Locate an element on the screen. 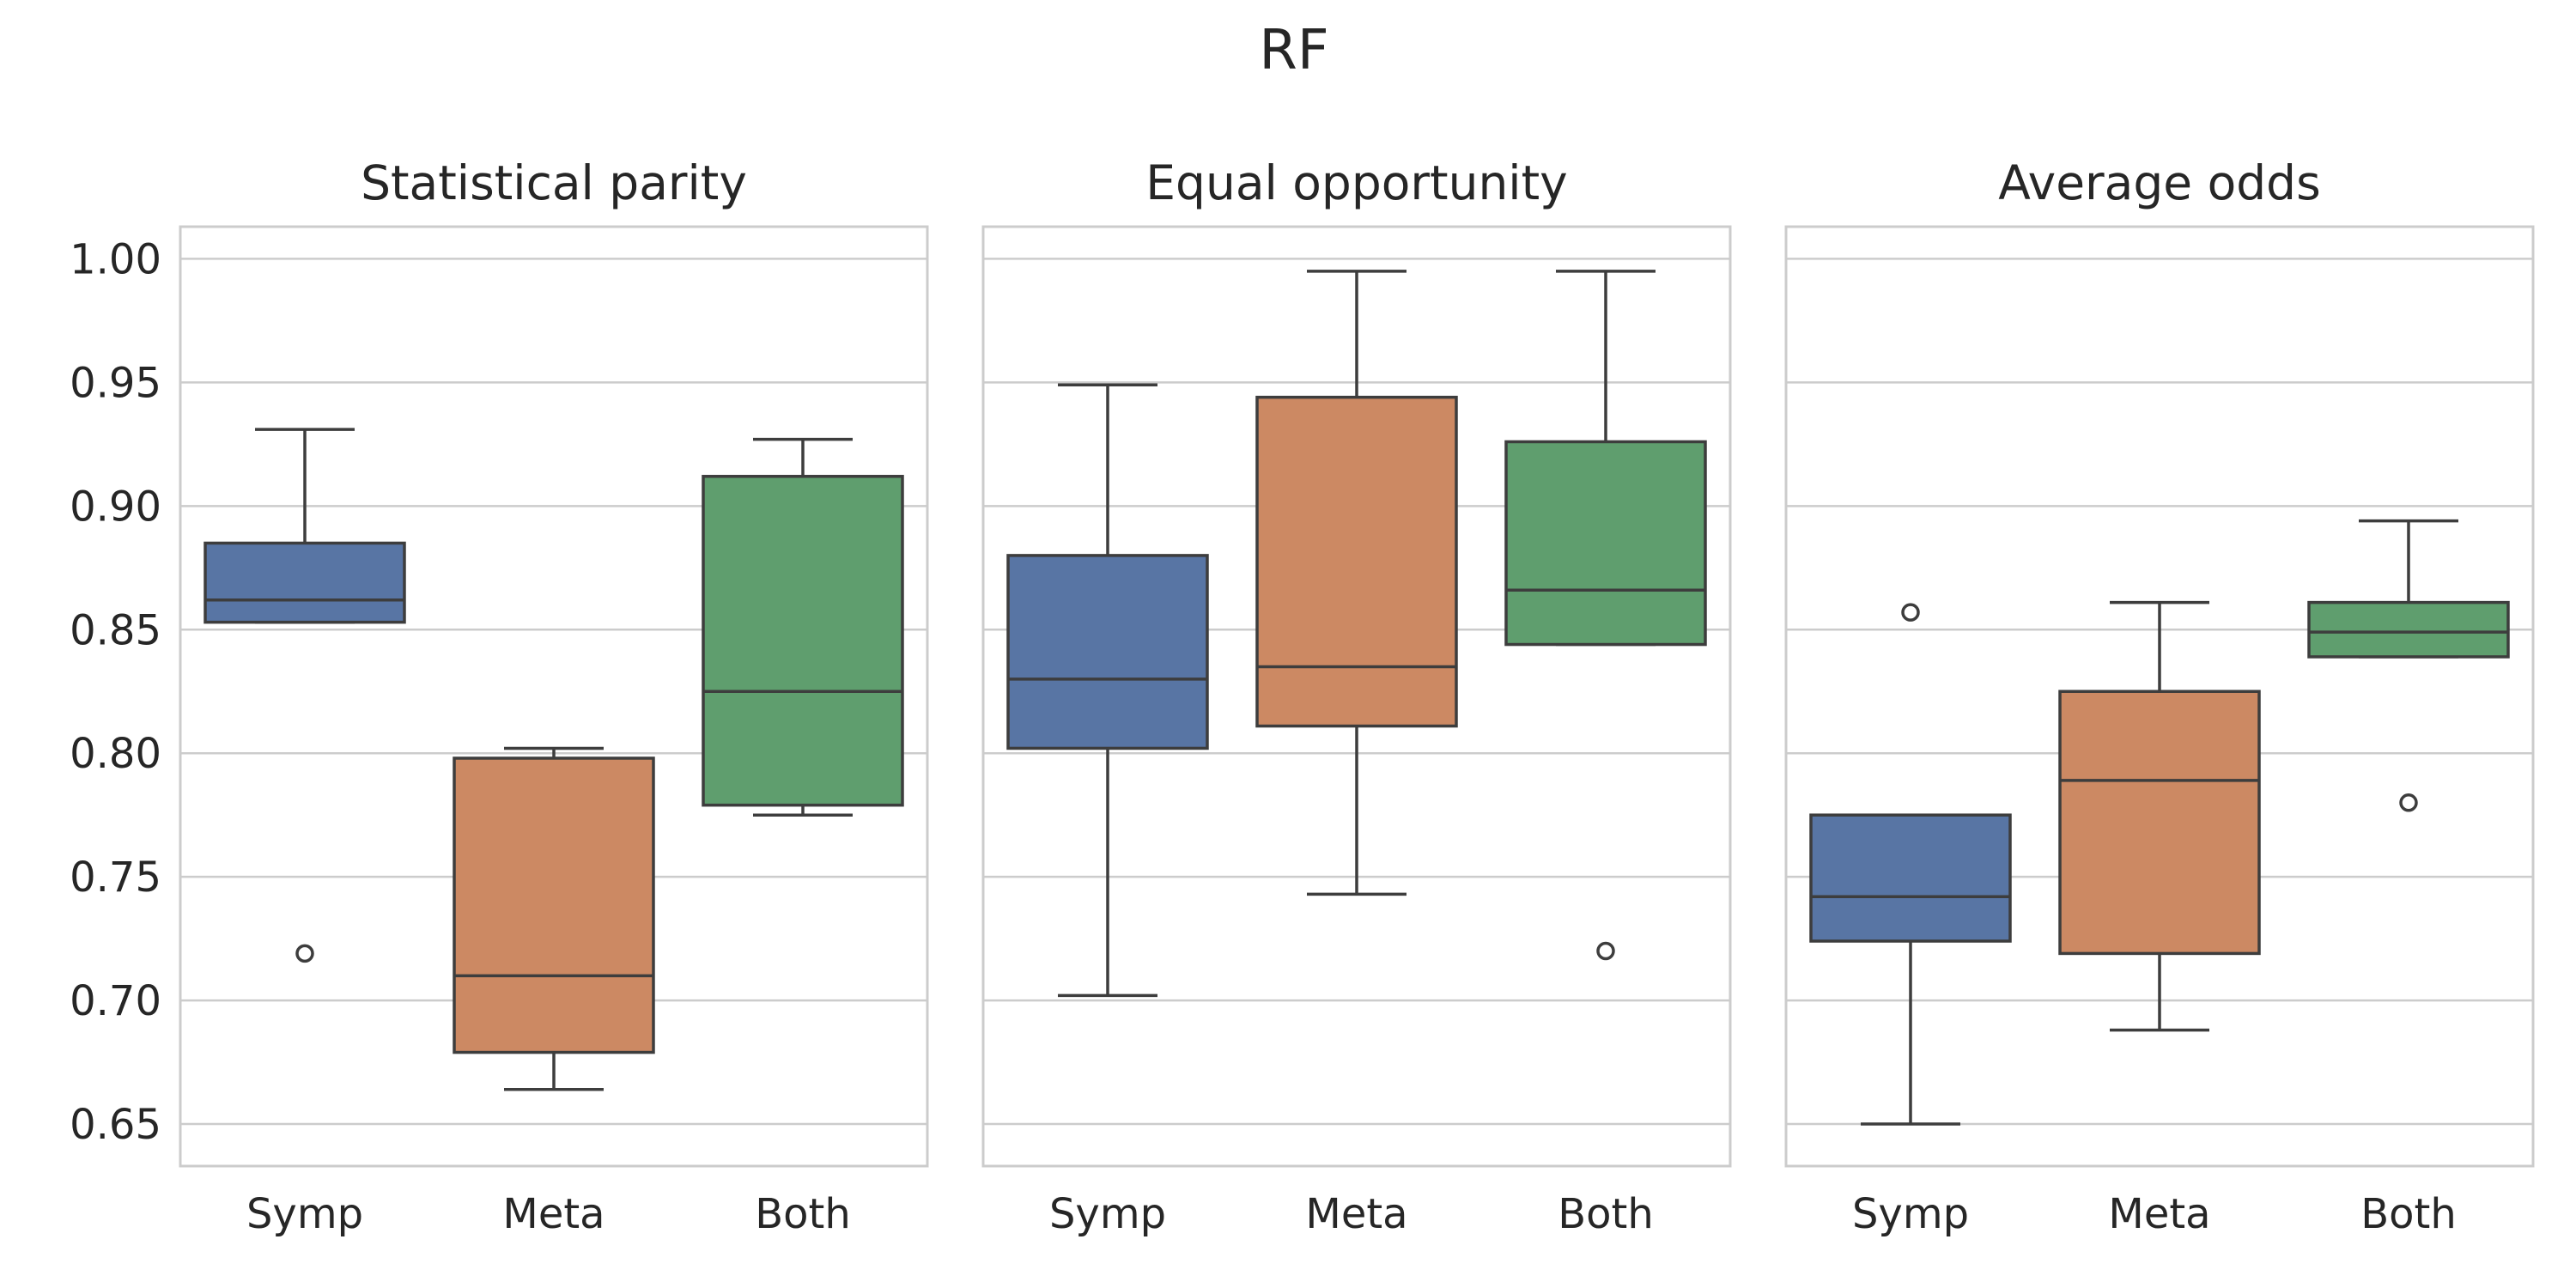  y-tick-label: 0.80 is located at coordinates (116, 754).